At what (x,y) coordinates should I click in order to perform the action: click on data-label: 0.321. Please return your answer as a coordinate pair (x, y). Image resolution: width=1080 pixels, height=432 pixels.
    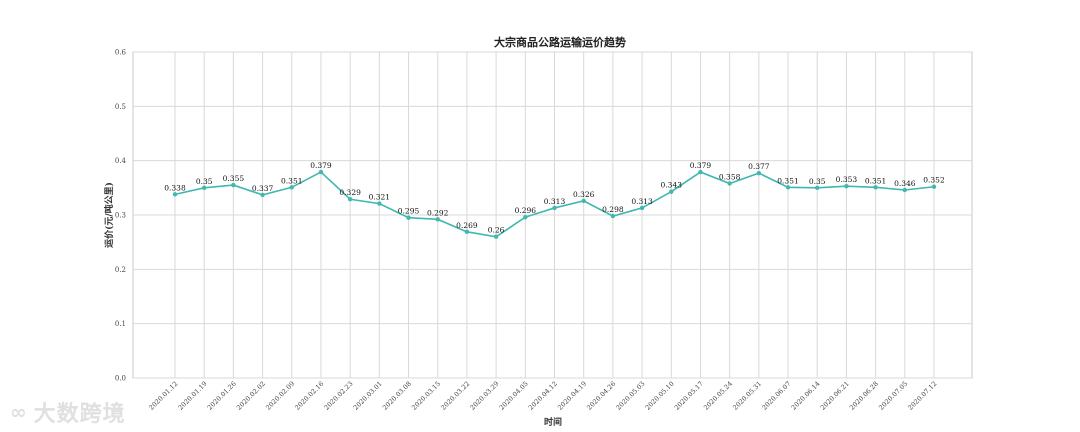
    Looking at the image, I should click on (379, 197).